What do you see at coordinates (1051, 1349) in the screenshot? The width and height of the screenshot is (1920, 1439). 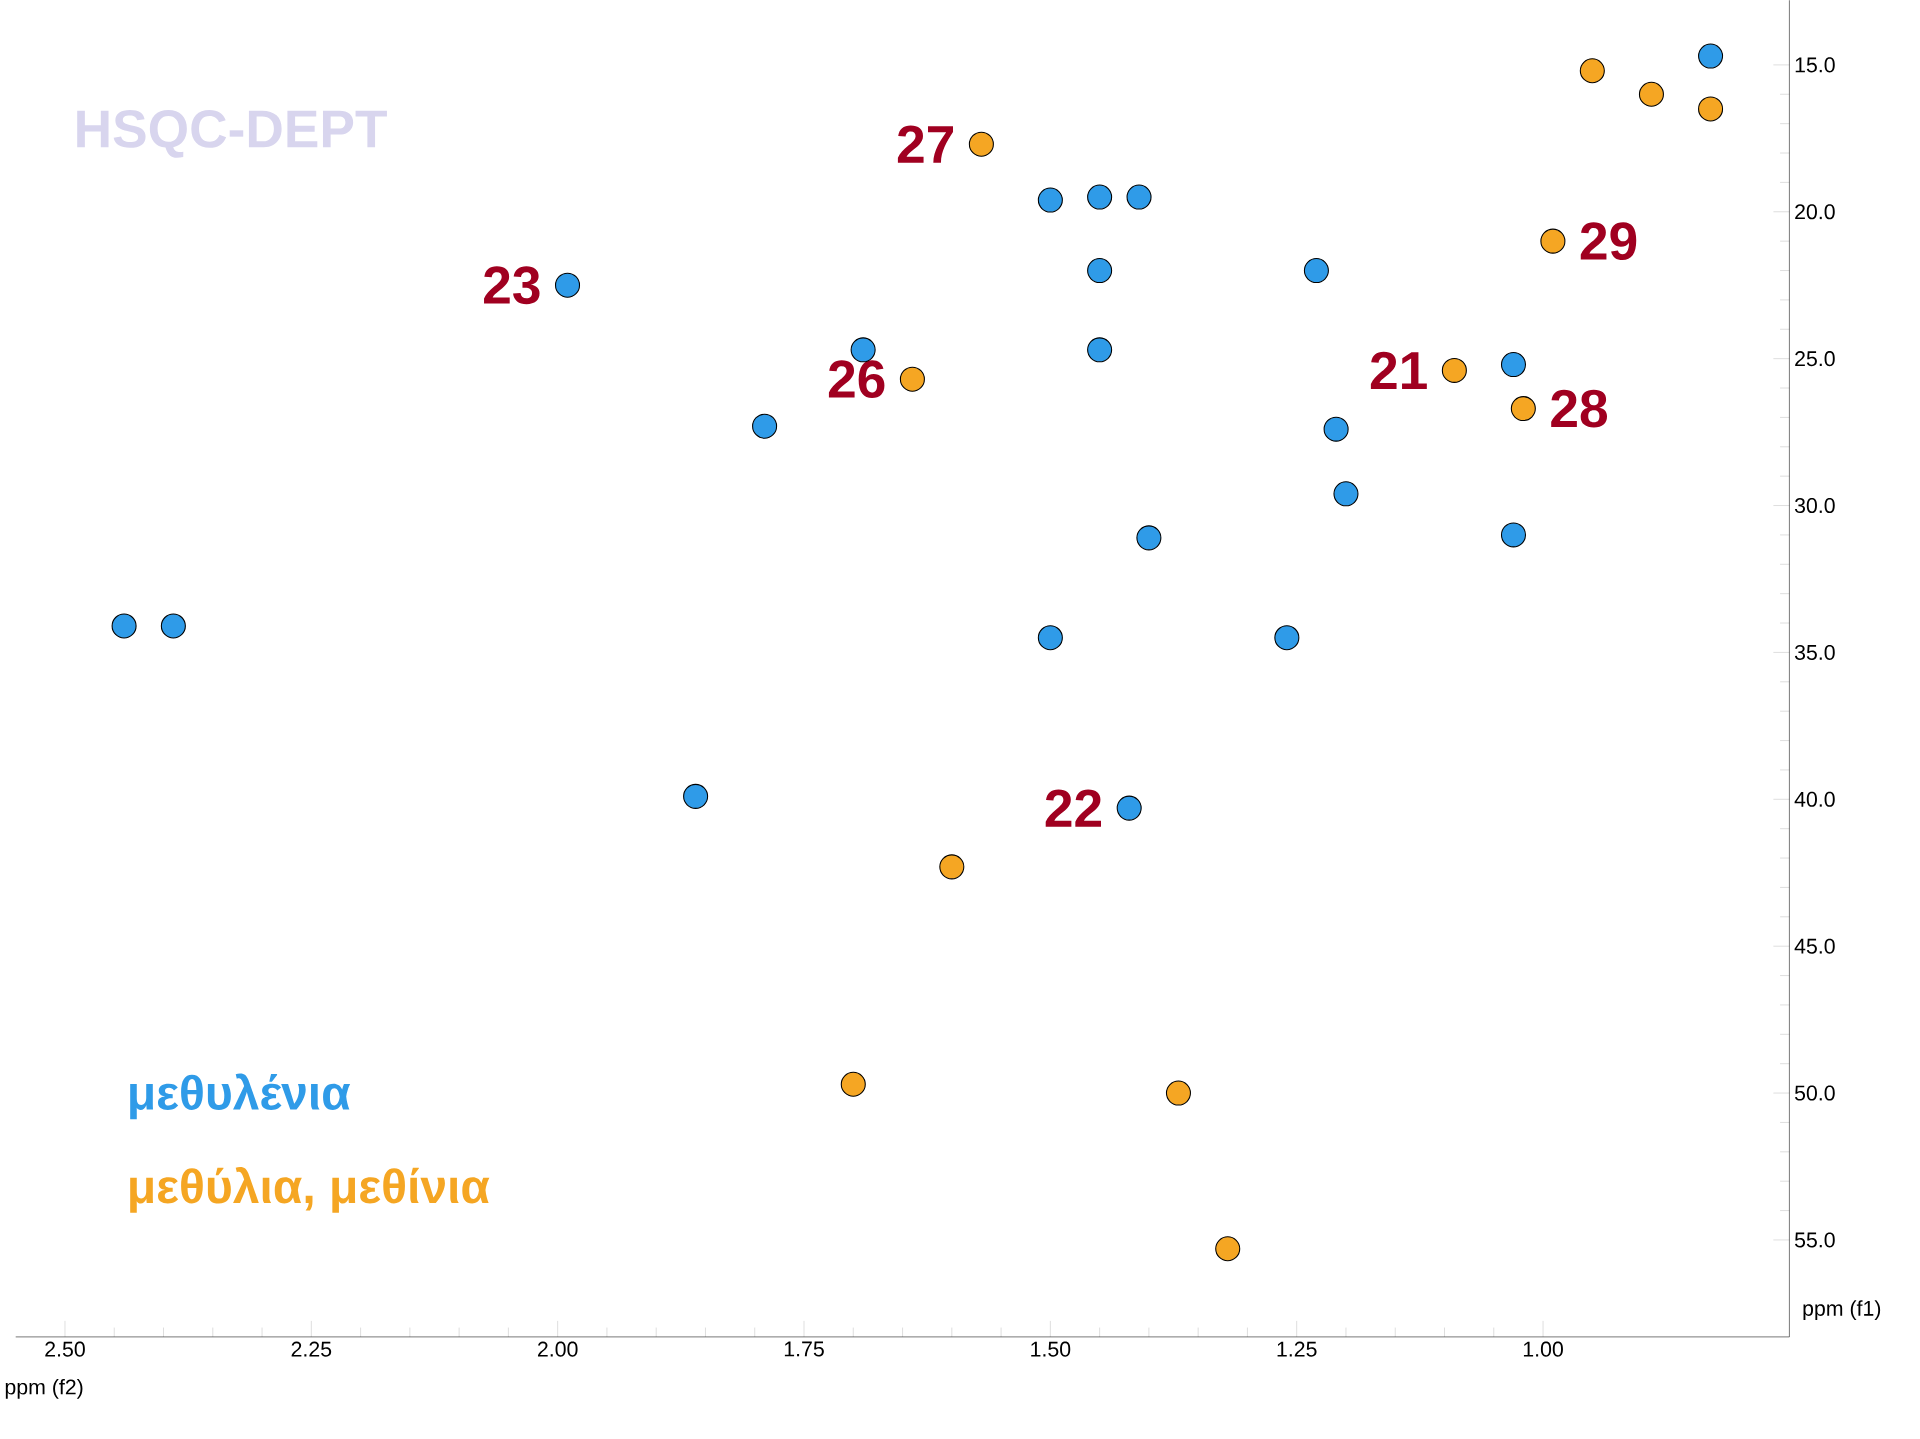 I see `x-tick-label: 1.50` at bounding box center [1051, 1349].